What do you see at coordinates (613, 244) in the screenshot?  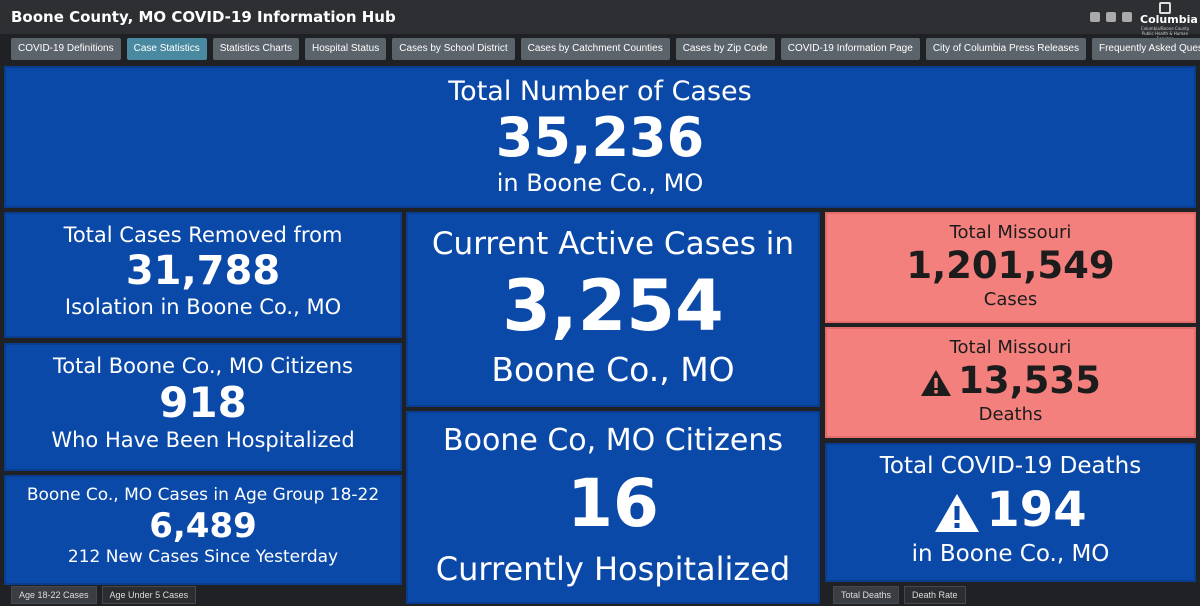 I see `card-heading: Current Active Cases in` at bounding box center [613, 244].